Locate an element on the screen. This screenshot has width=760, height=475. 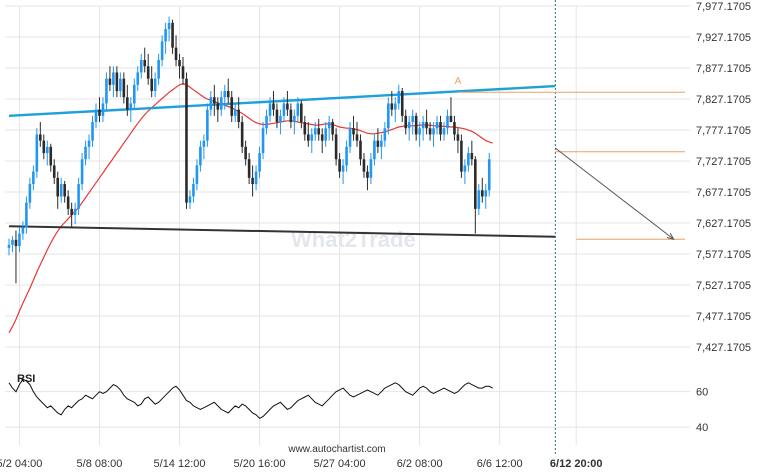
x-tick-label: 6/12 20:00 is located at coordinates (576, 464).